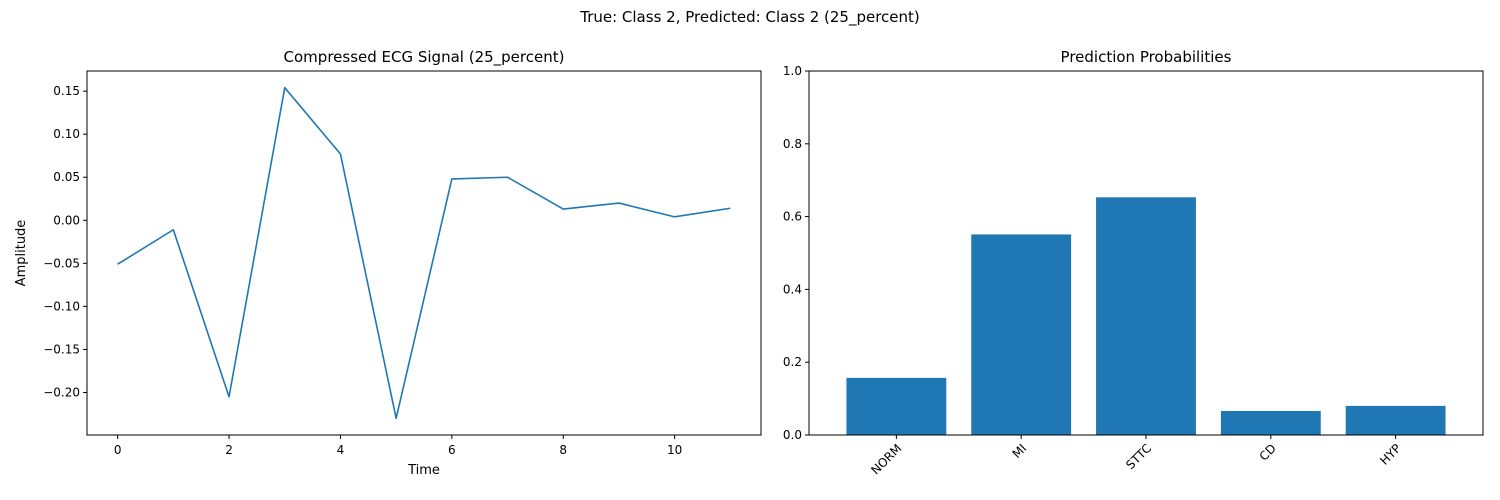  What do you see at coordinates (563, 450) in the screenshot?
I see `ecg-x-tick-label: 8` at bounding box center [563, 450].